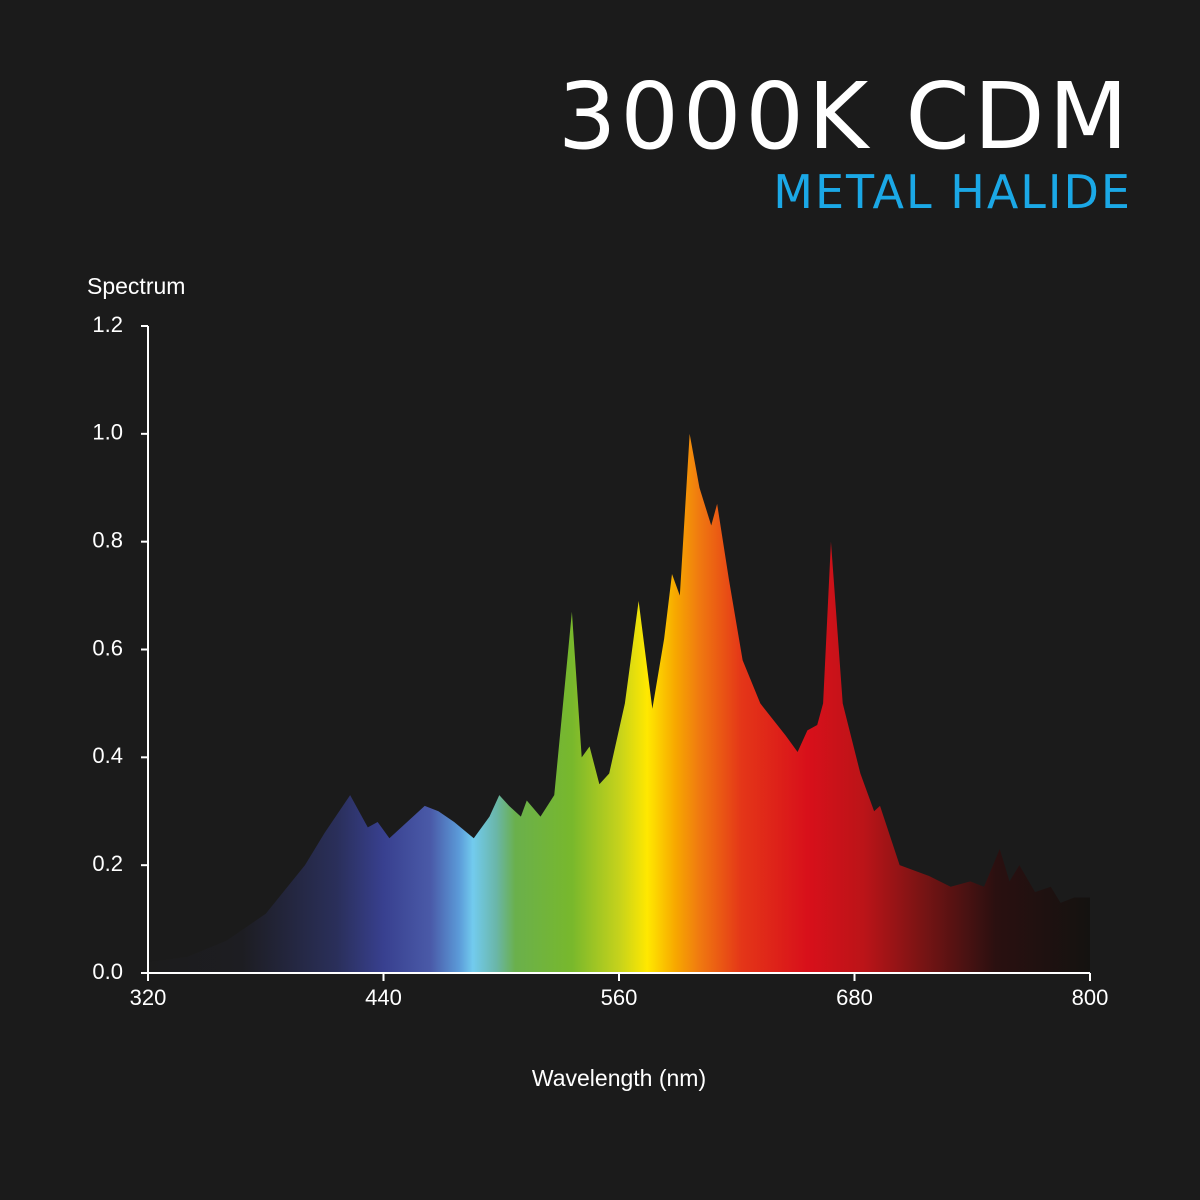 The image size is (1200, 1200). Describe the element at coordinates (107, 863) in the screenshot. I see `y-tick-label: 0.2` at that location.